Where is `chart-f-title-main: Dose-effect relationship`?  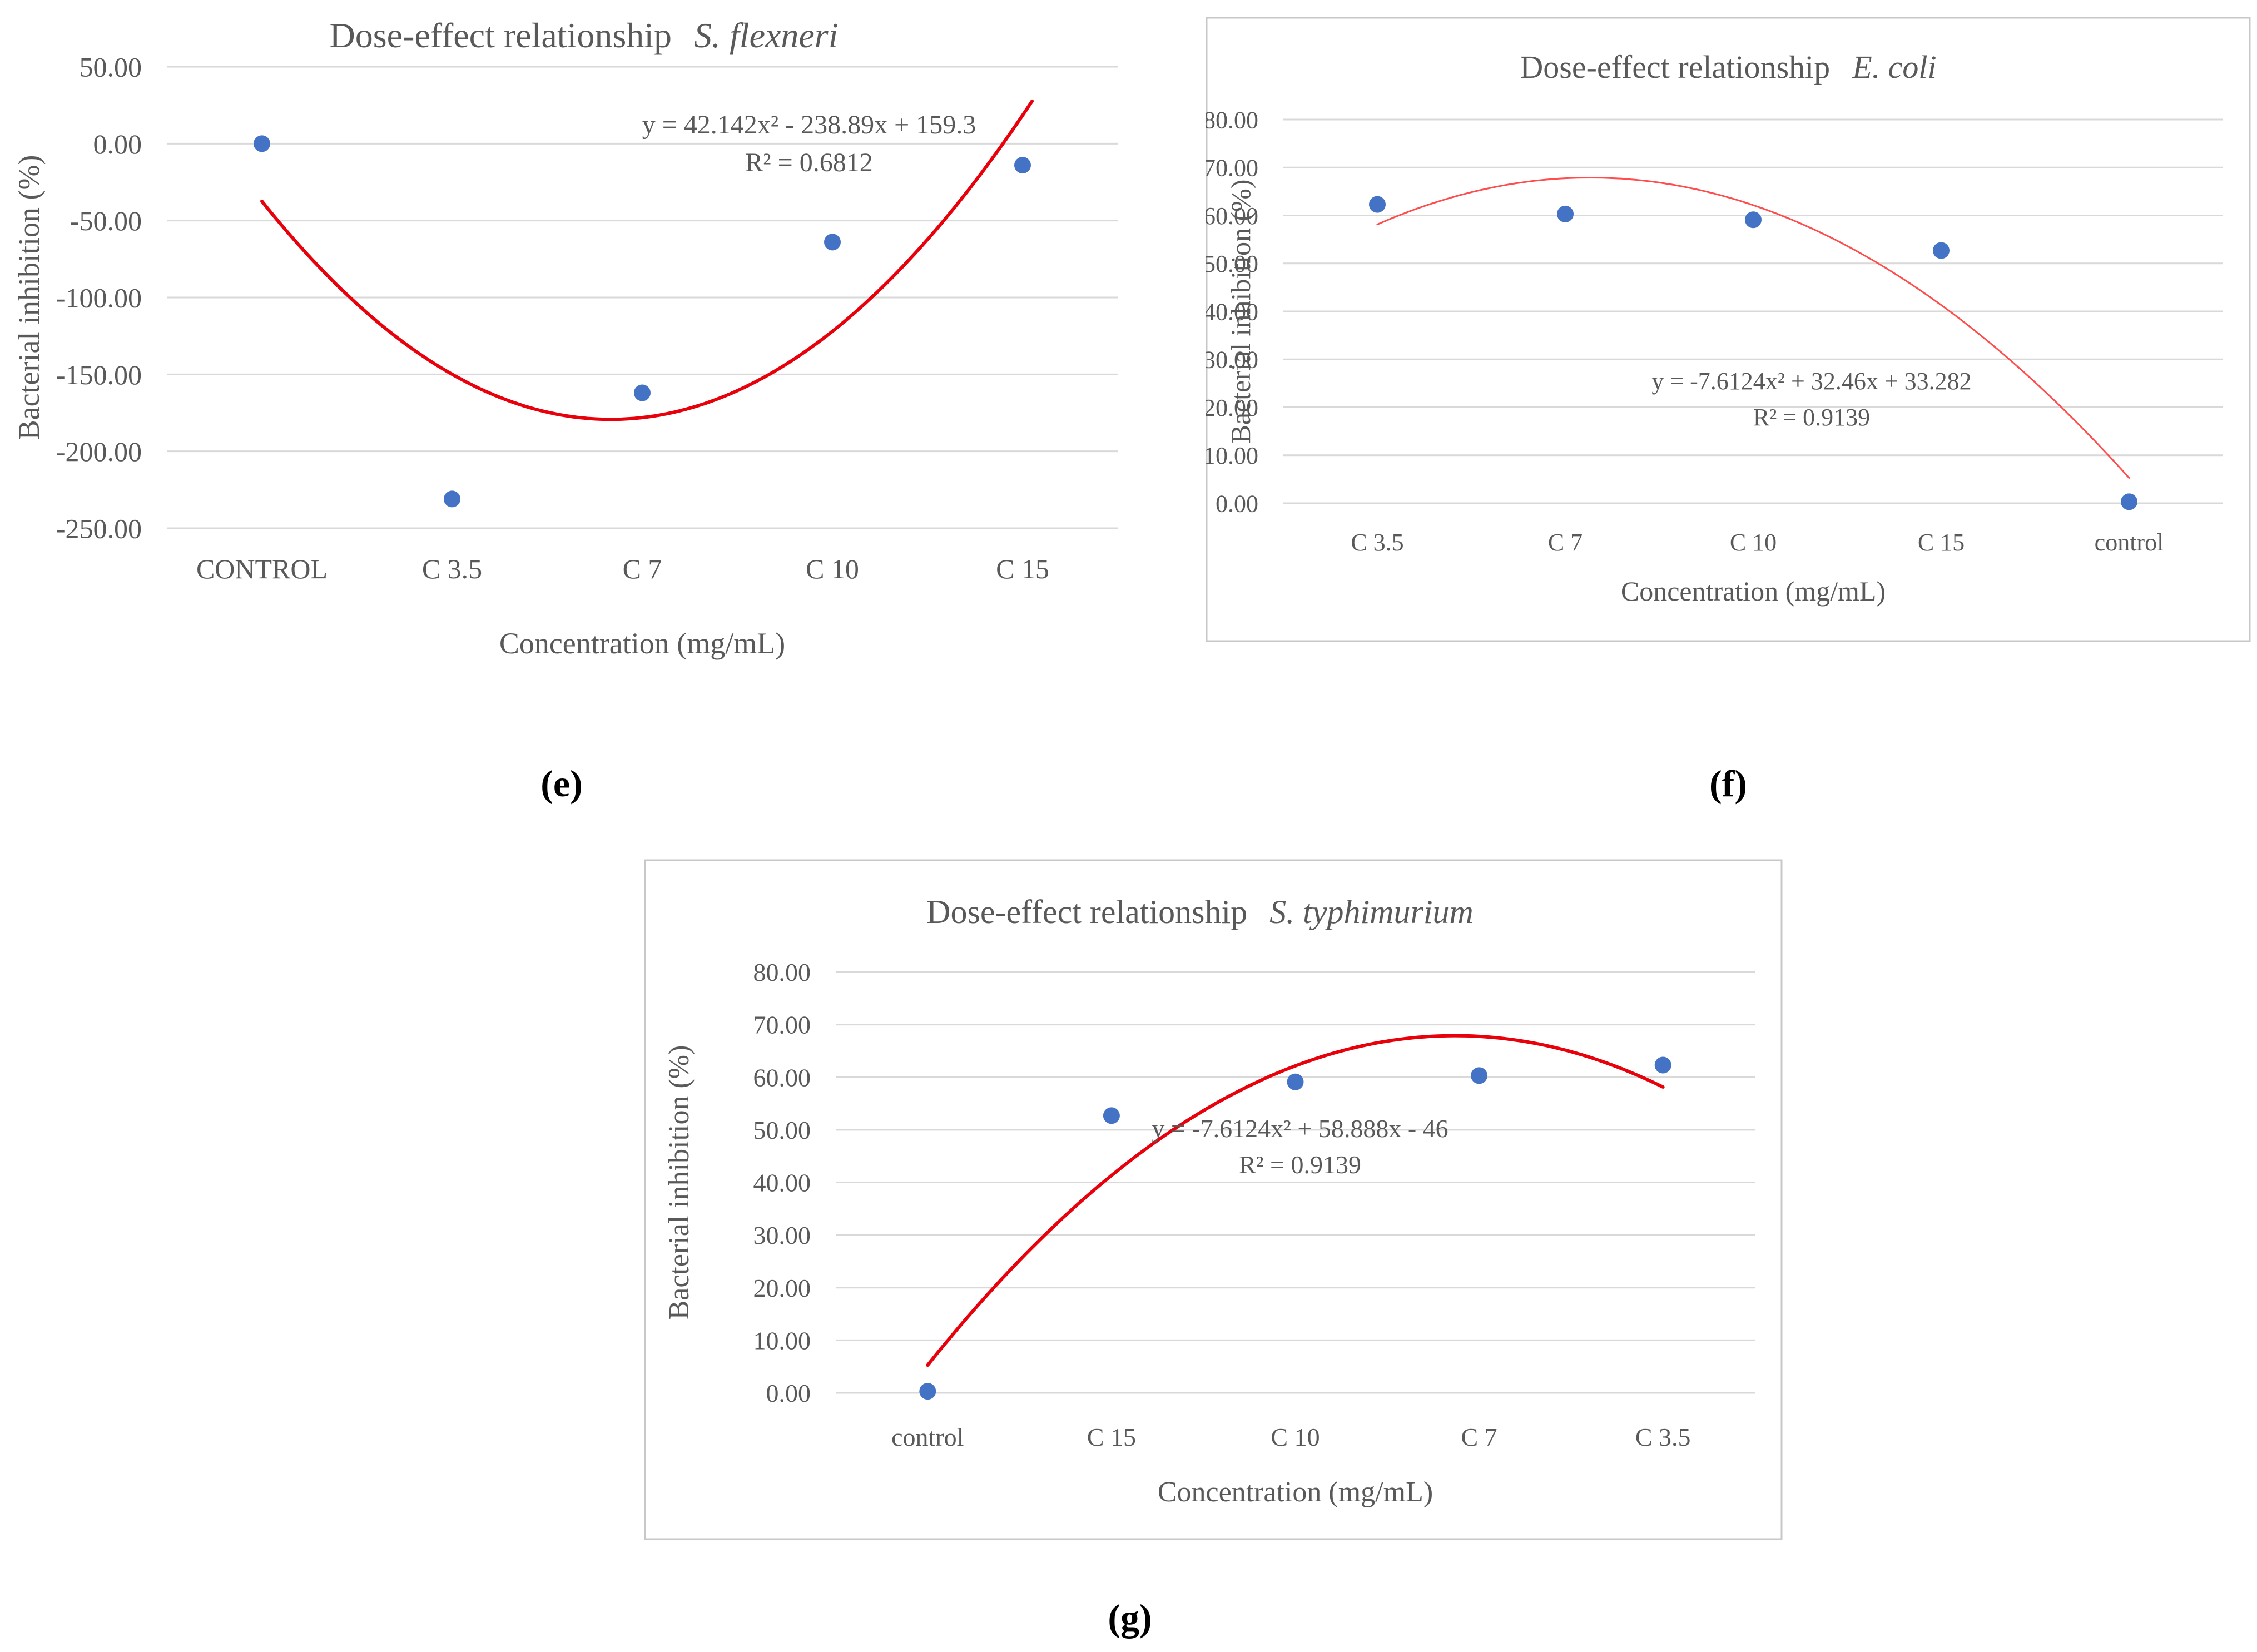
chart-f-title-main: Dose-effect relationship is located at coordinates (1675, 67).